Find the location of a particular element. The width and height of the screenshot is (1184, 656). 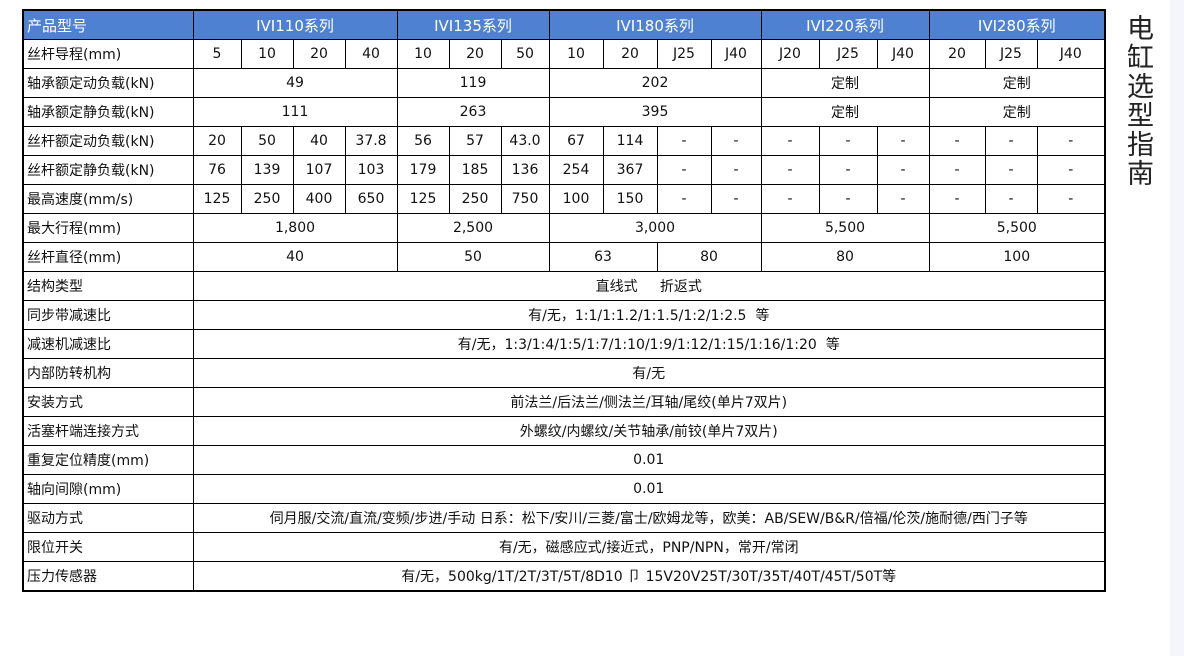

spec-cell: 185 is located at coordinates (475, 170).